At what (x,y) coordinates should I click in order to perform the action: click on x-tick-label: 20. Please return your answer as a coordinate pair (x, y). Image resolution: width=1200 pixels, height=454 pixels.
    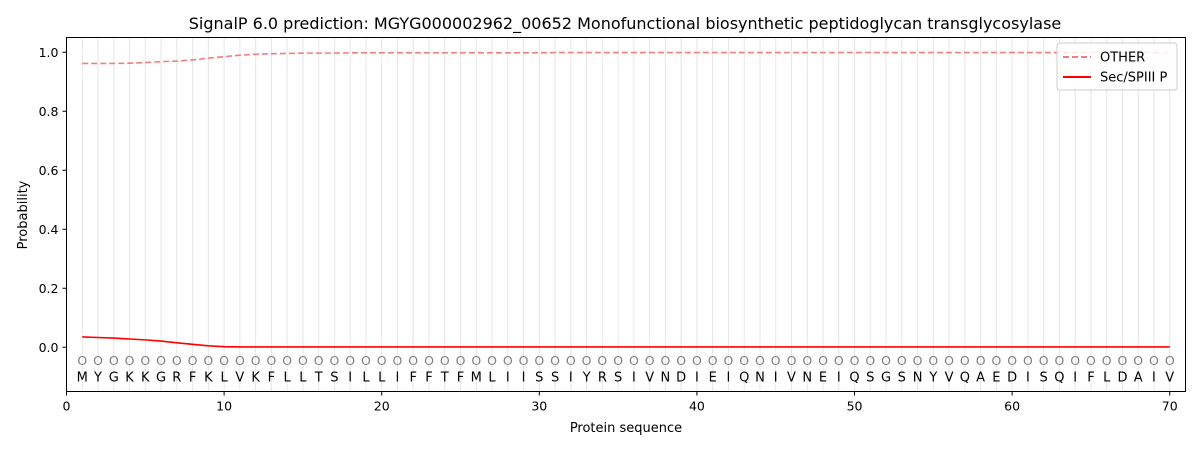
    Looking at the image, I should click on (382, 406).